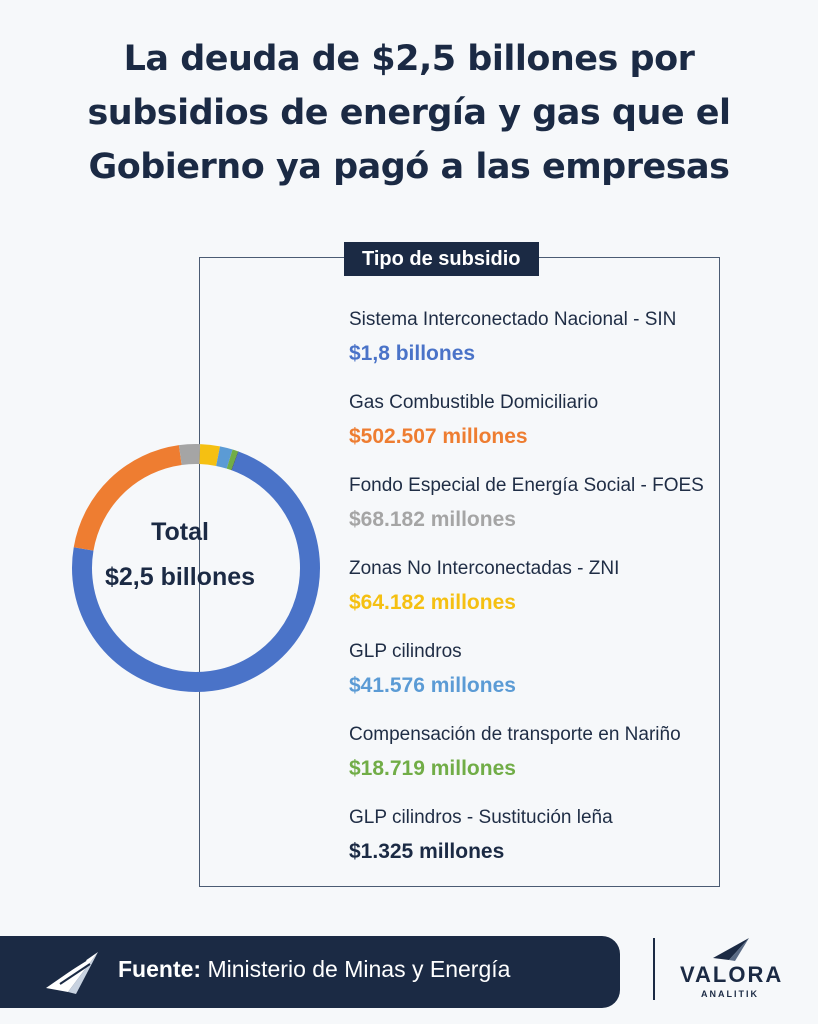 The width and height of the screenshot is (818, 1024). Describe the element at coordinates (189, 455) in the screenshot. I see `donut-slice-foes` at that location.